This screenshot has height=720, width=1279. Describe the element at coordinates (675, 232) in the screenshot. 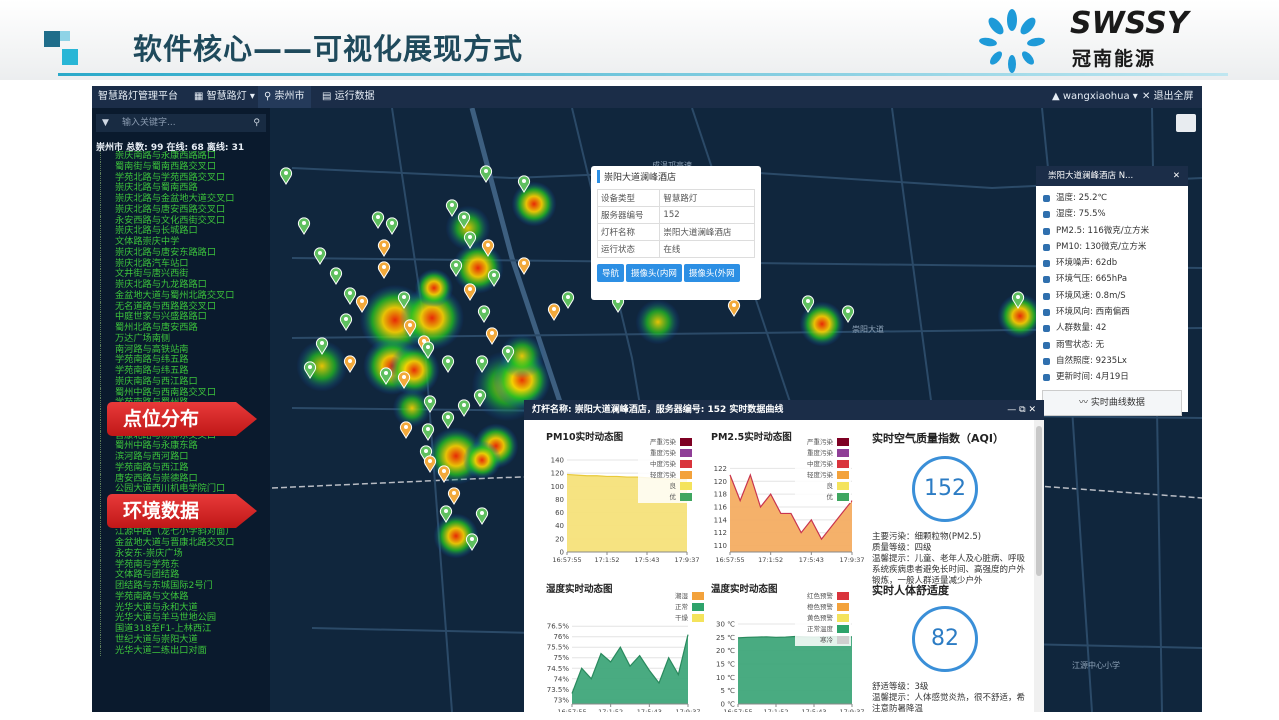

I see `popup-row: 灯杆名称 崇阳大道澜峰酒店` at that location.